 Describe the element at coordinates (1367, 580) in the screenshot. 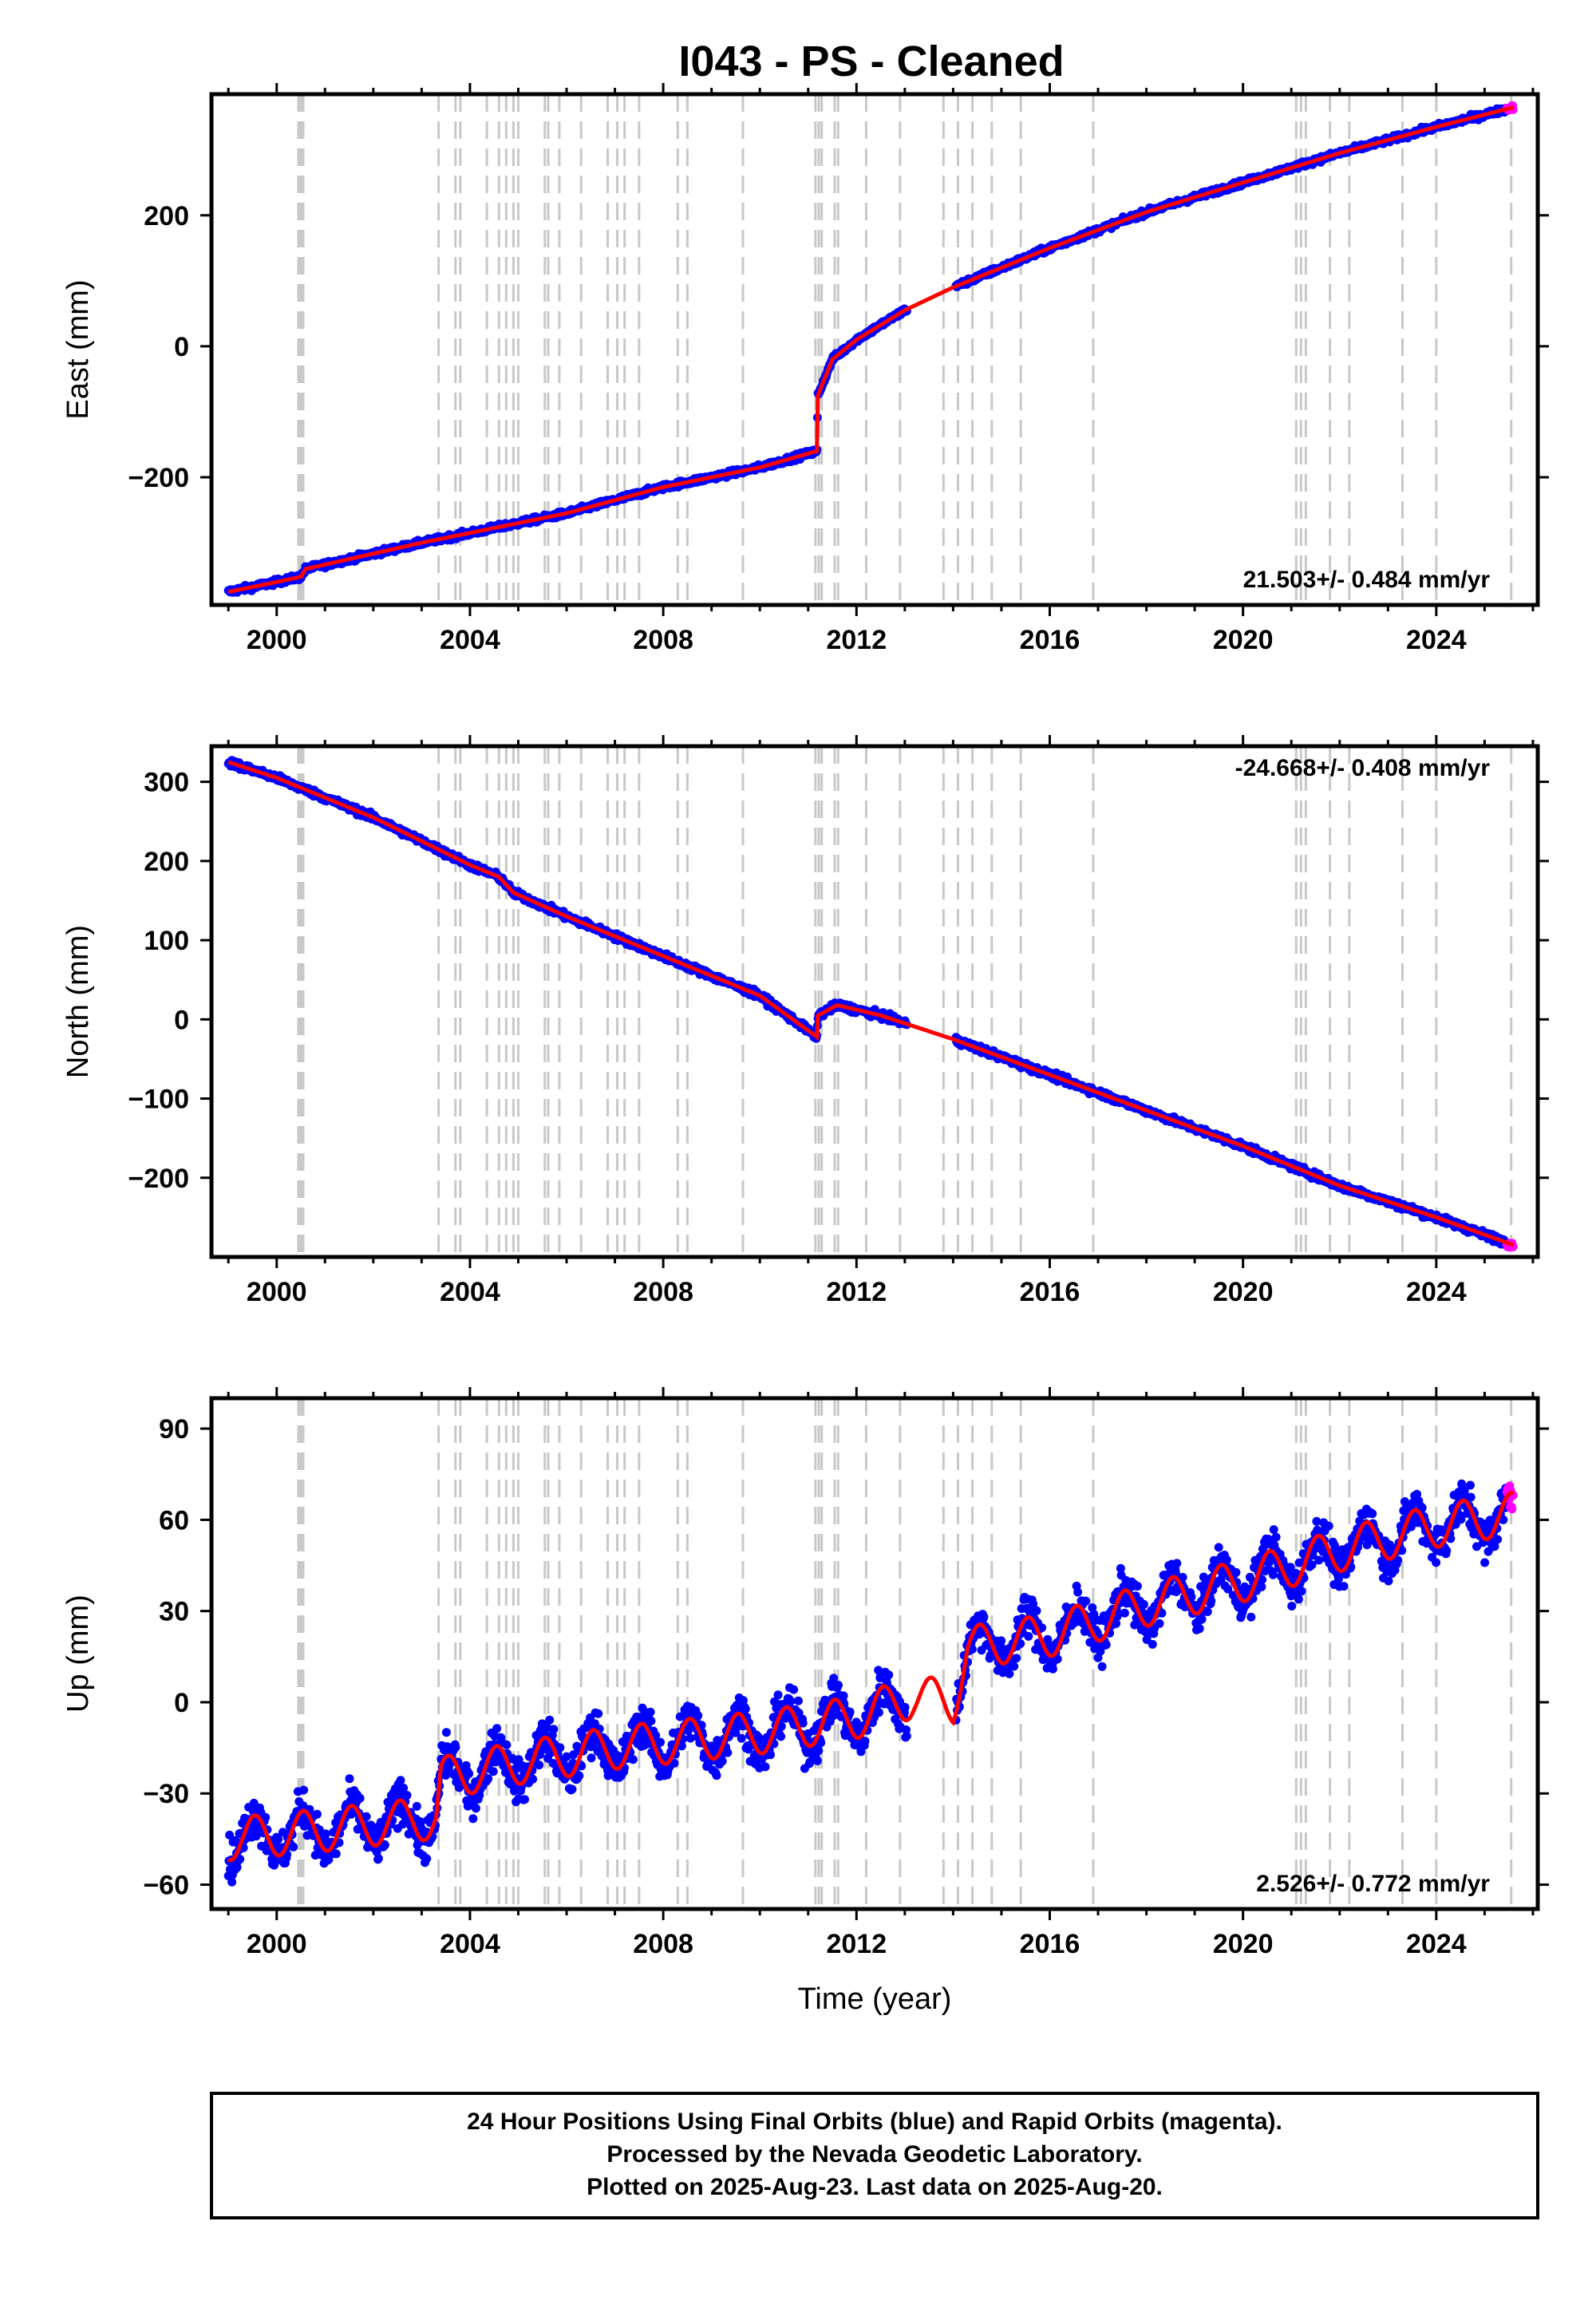

I see `velocity-label: 21.503+/- 0.484 mm/yr` at that location.